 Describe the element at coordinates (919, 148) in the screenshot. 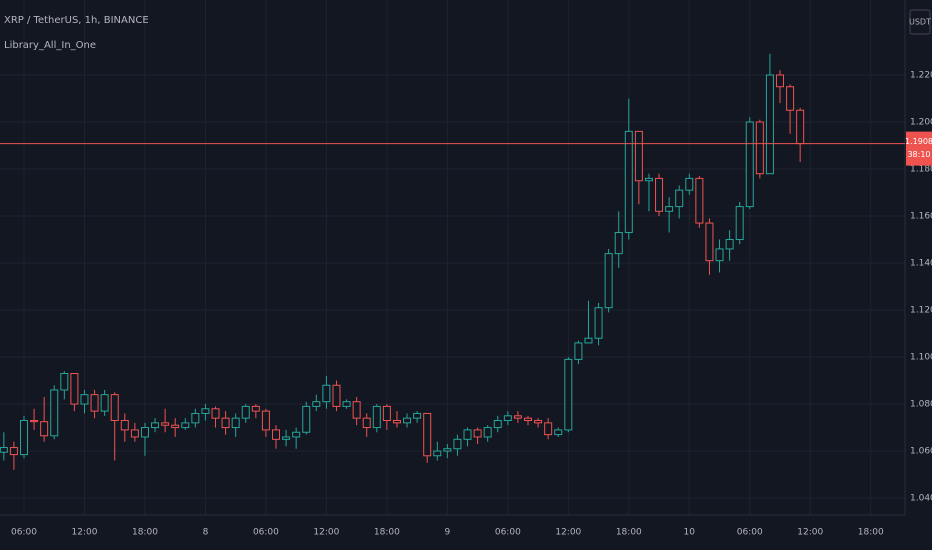

I see `last-price-box` at that location.